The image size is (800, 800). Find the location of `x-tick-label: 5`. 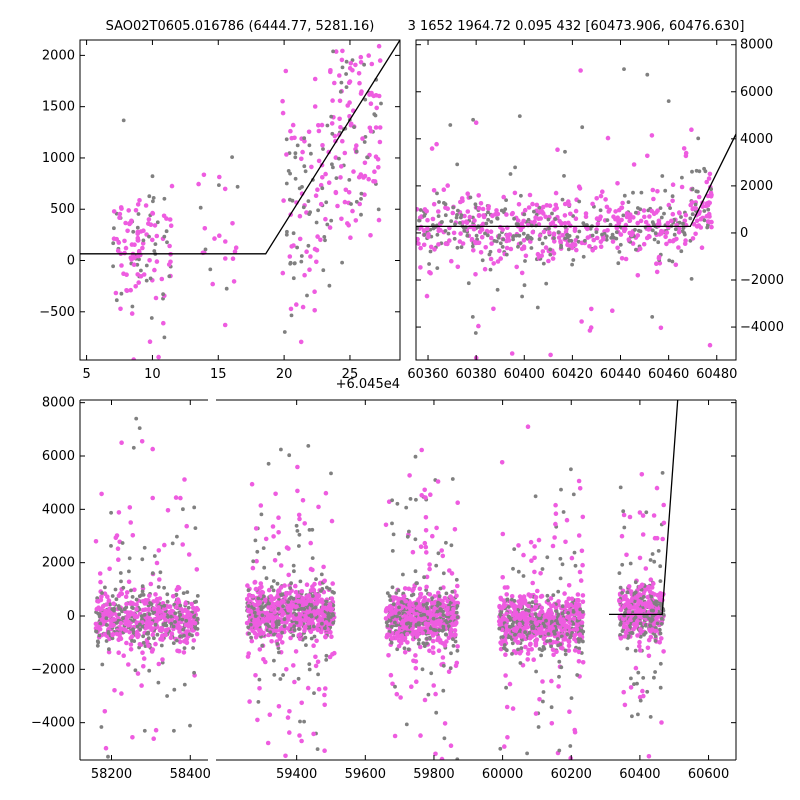

x-tick-label: 5 is located at coordinates (86, 374).